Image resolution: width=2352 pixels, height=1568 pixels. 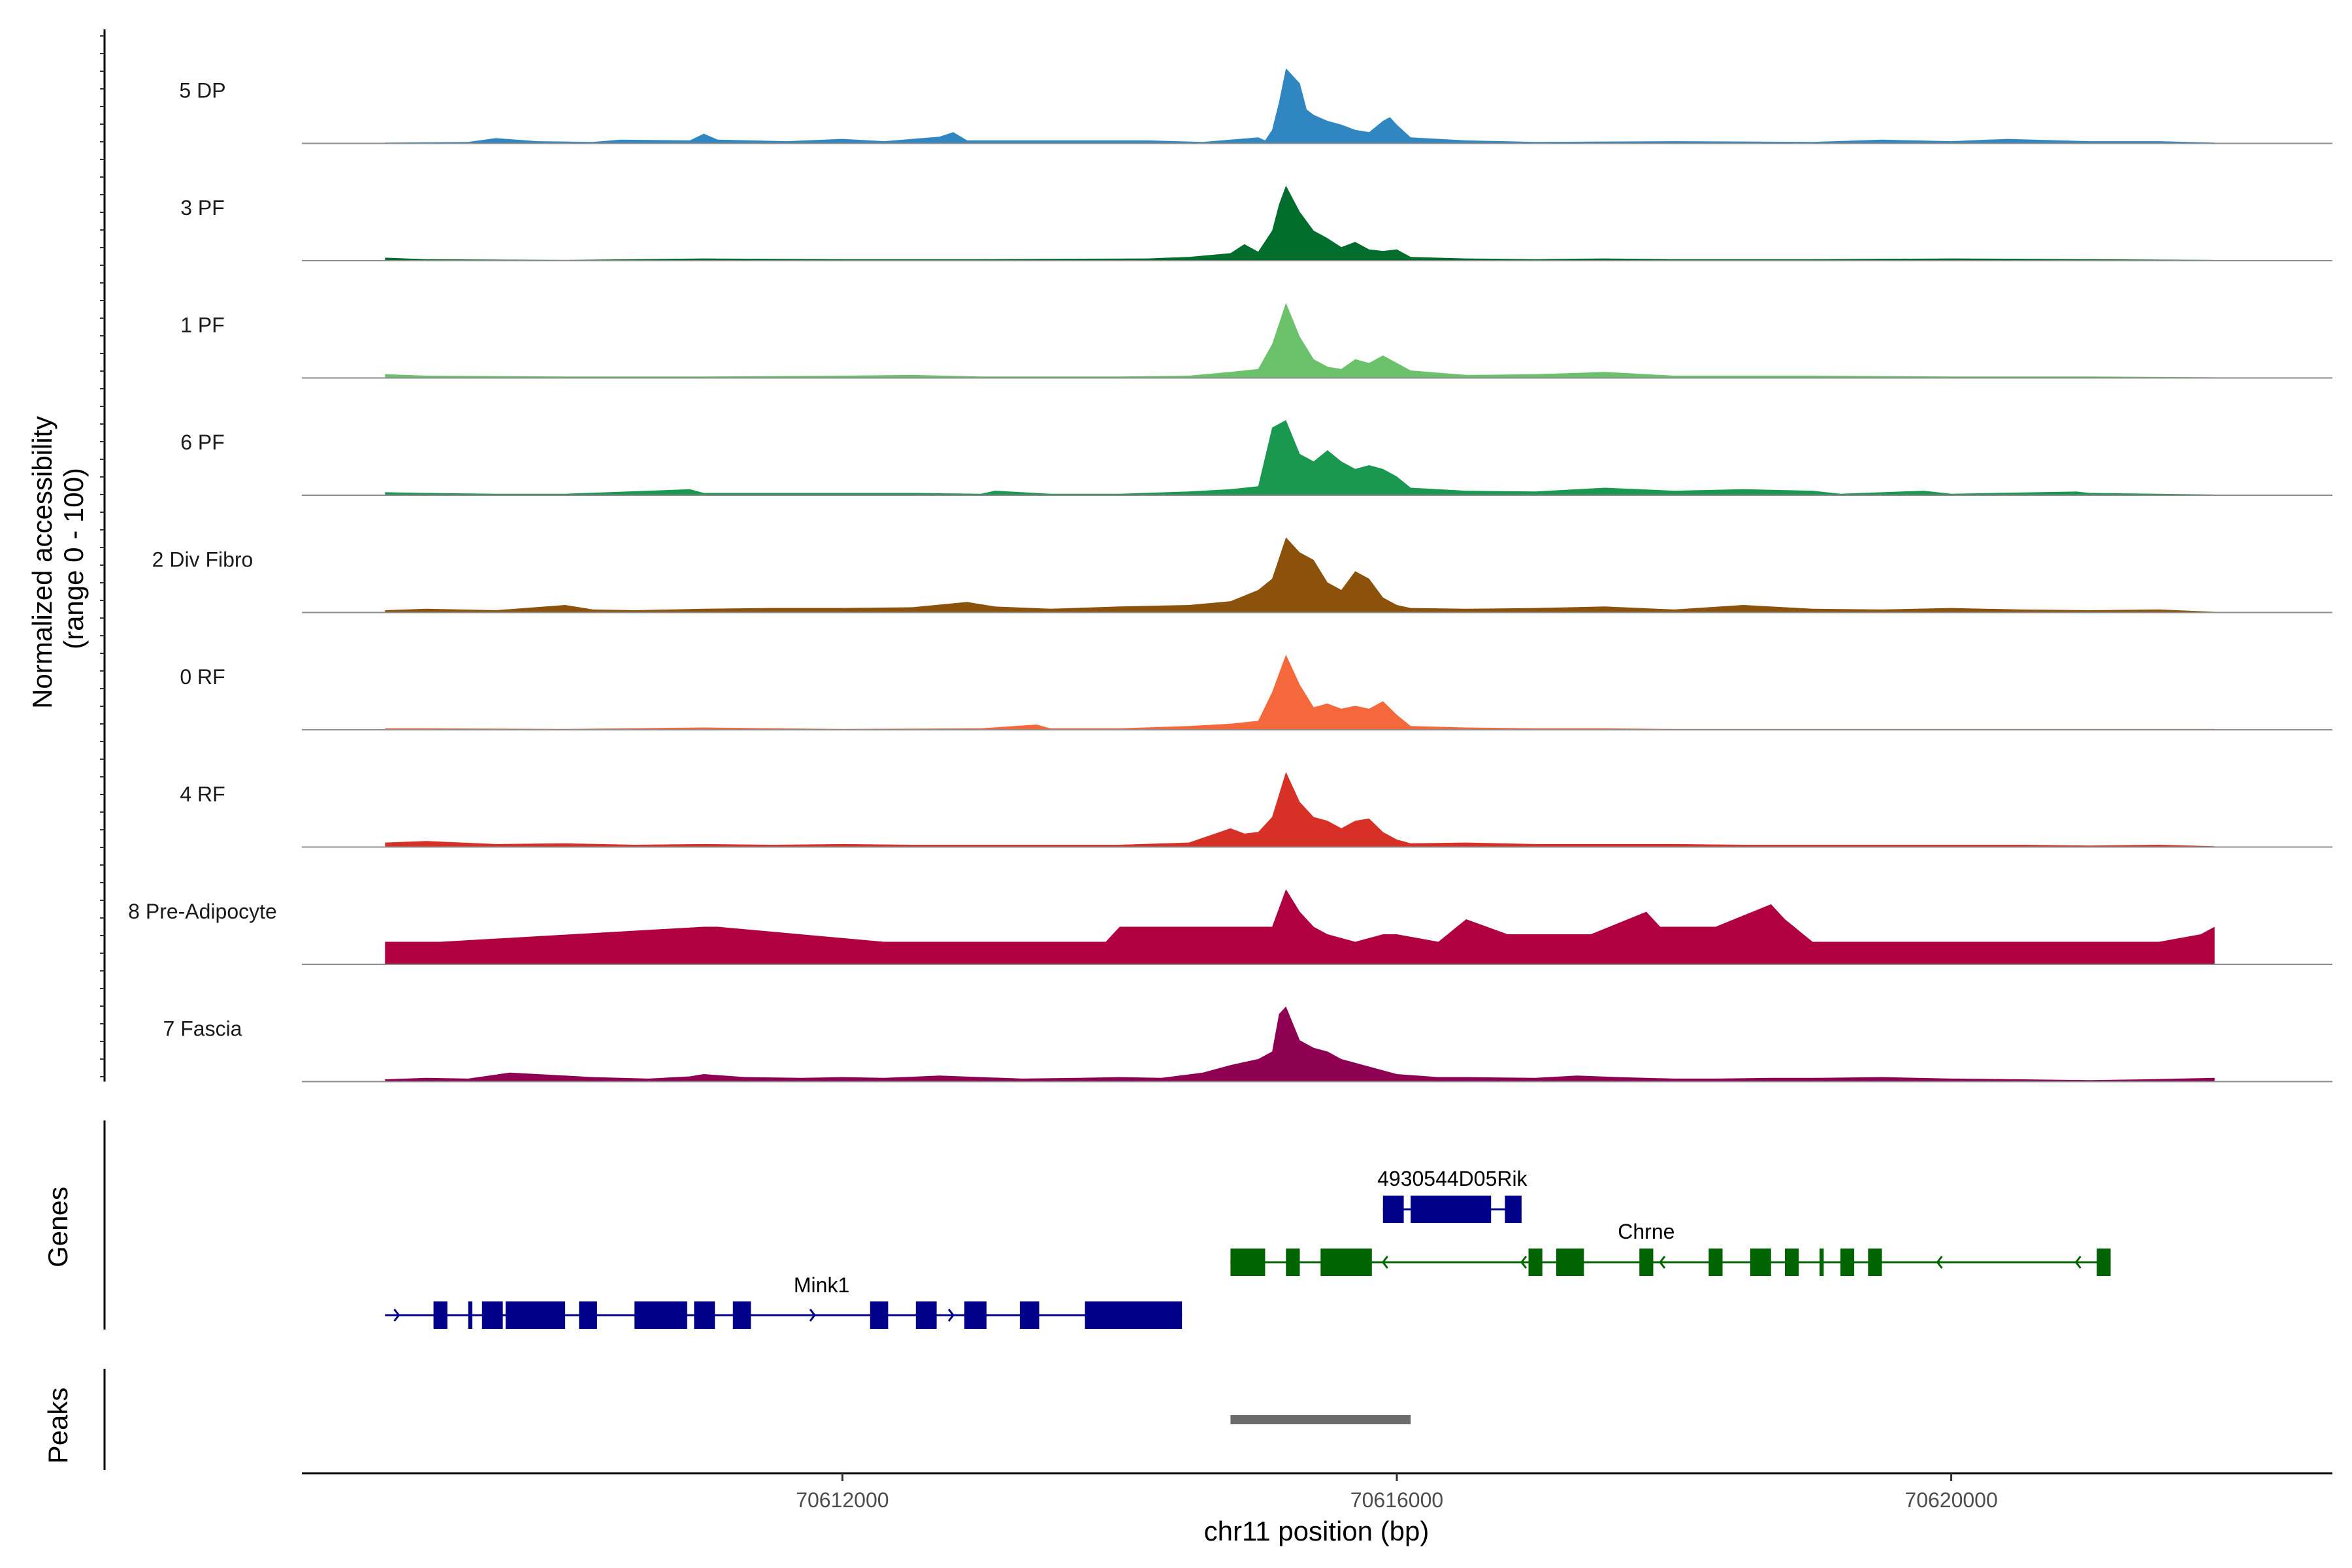 What do you see at coordinates (784, 1301) in the screenshot?
I see `gene-mink1: Mink1` at bounding box center [784, 1301].